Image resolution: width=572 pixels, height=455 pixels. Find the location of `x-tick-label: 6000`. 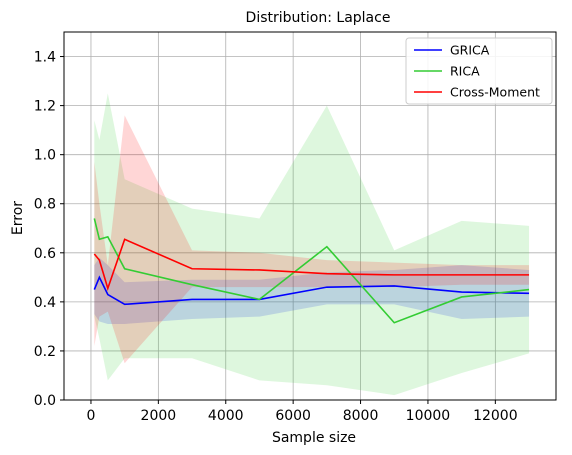

x-tick-label: 6000 is located at coordinates (293, 416).